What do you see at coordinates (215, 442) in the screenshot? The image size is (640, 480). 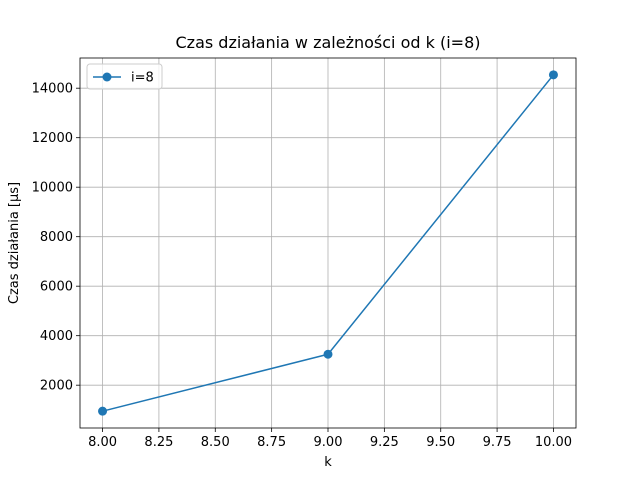 I see `x-tick-label: 8.50` at bounding box center [215, 442].